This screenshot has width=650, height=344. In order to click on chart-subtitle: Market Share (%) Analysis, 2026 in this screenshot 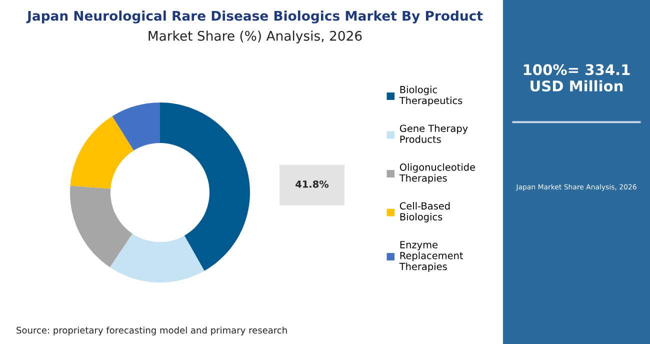, I will do `click(255, 37)`.